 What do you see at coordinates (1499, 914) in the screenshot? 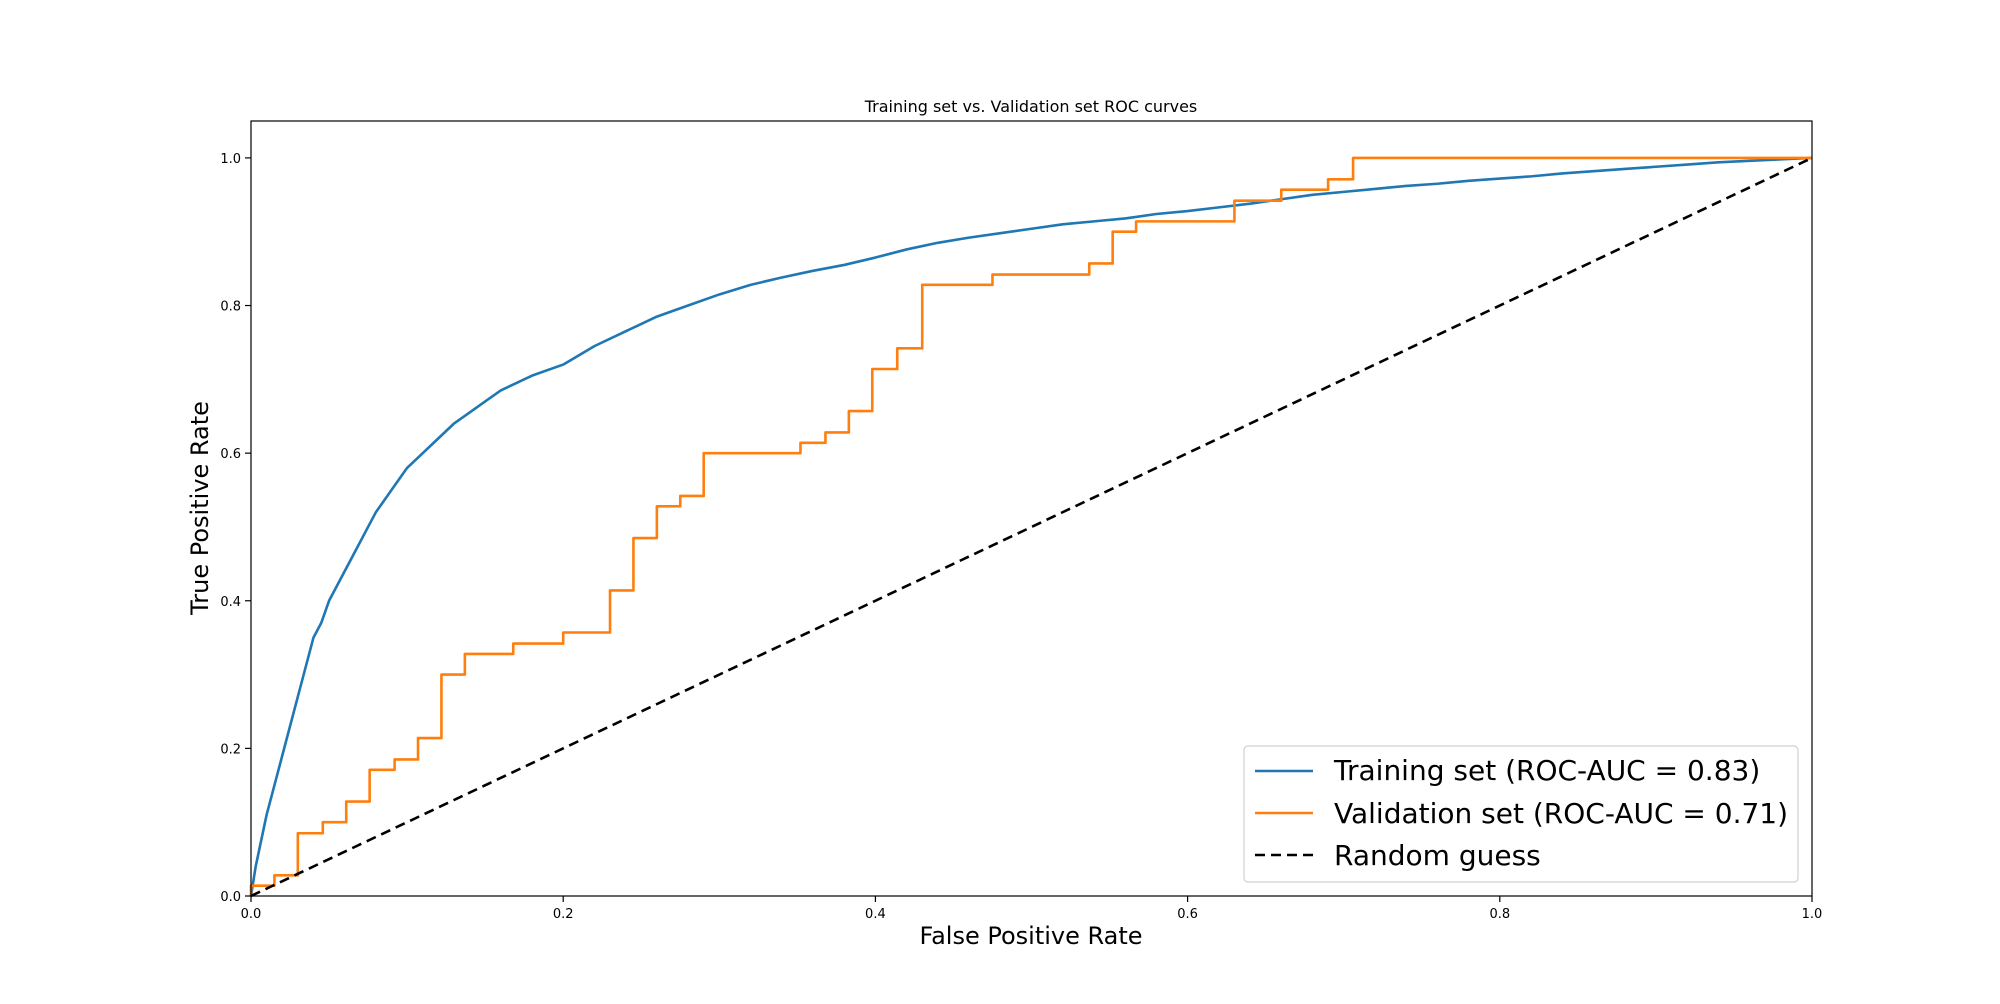
I see `x-tick-label: 0.8` at bounding box center [1499, 914].